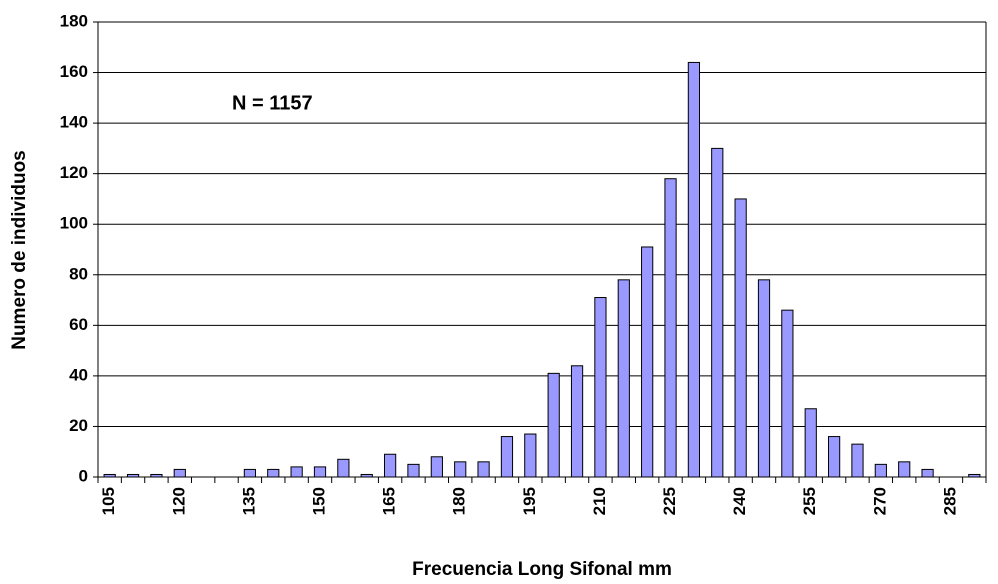 This screenshot has width=998, height=584. Describe the element at coordinates (248, 501) in the screenshot. I see `x-tick-label: 135` at that location.